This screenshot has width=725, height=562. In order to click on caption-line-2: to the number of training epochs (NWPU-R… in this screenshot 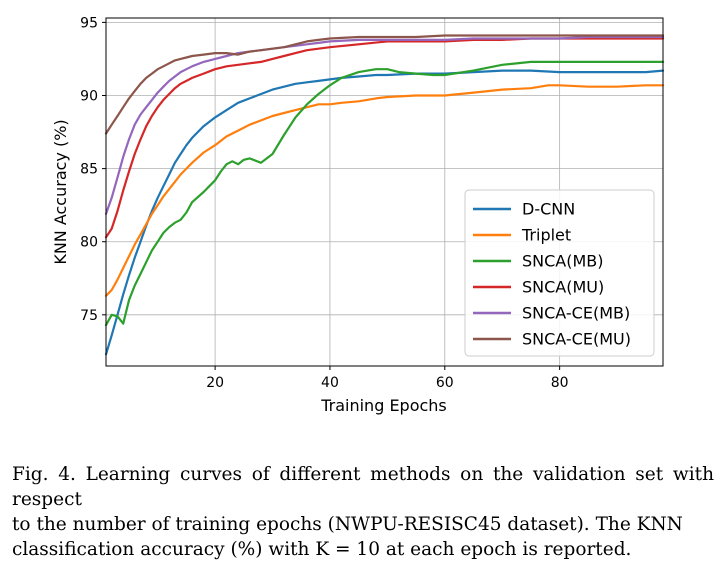, I will do `click(347, 524)`.